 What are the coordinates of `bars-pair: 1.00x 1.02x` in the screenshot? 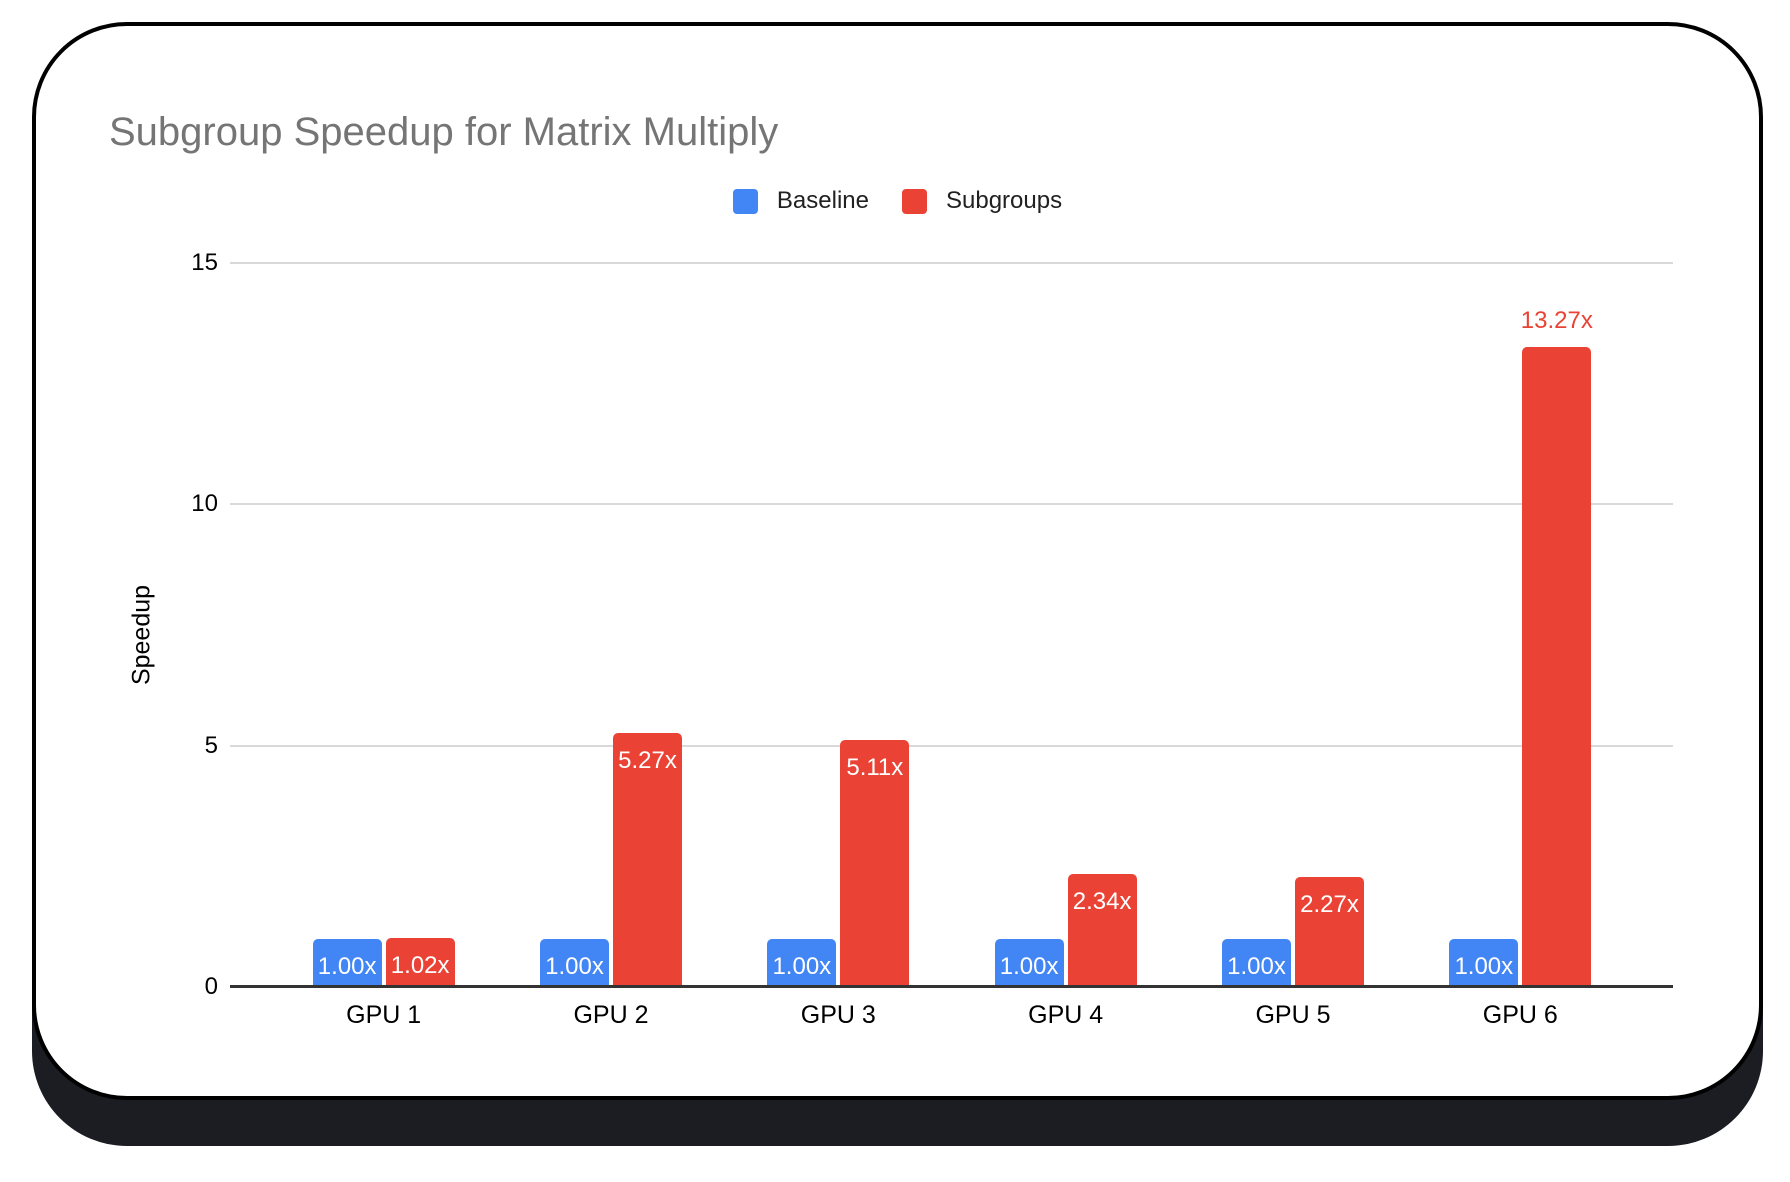 It's located at (383, 962).